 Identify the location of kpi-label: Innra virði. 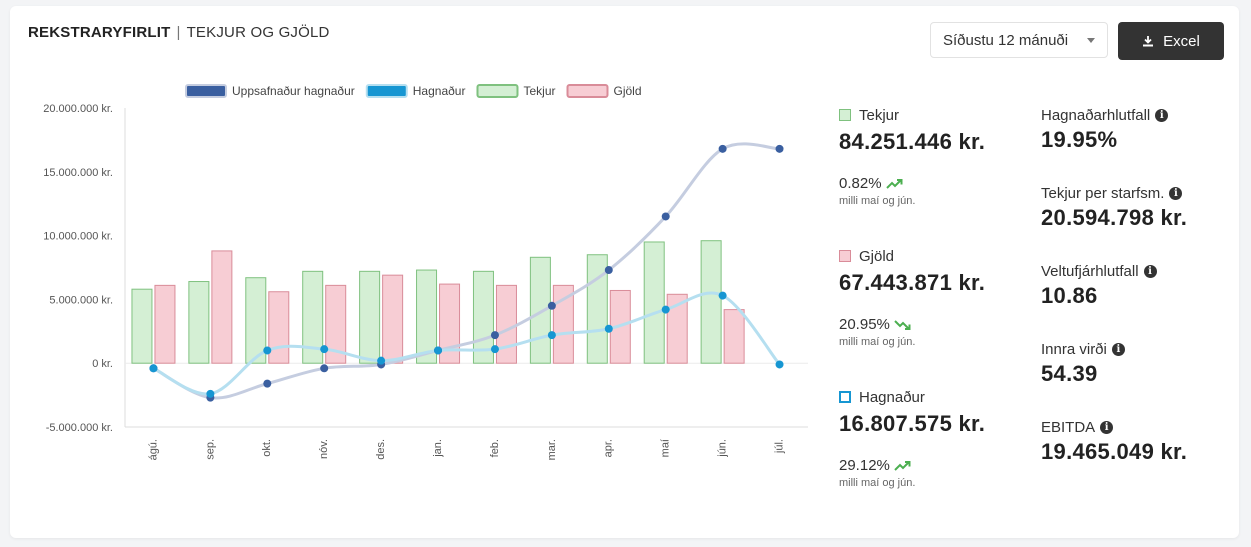
(1074, 349).